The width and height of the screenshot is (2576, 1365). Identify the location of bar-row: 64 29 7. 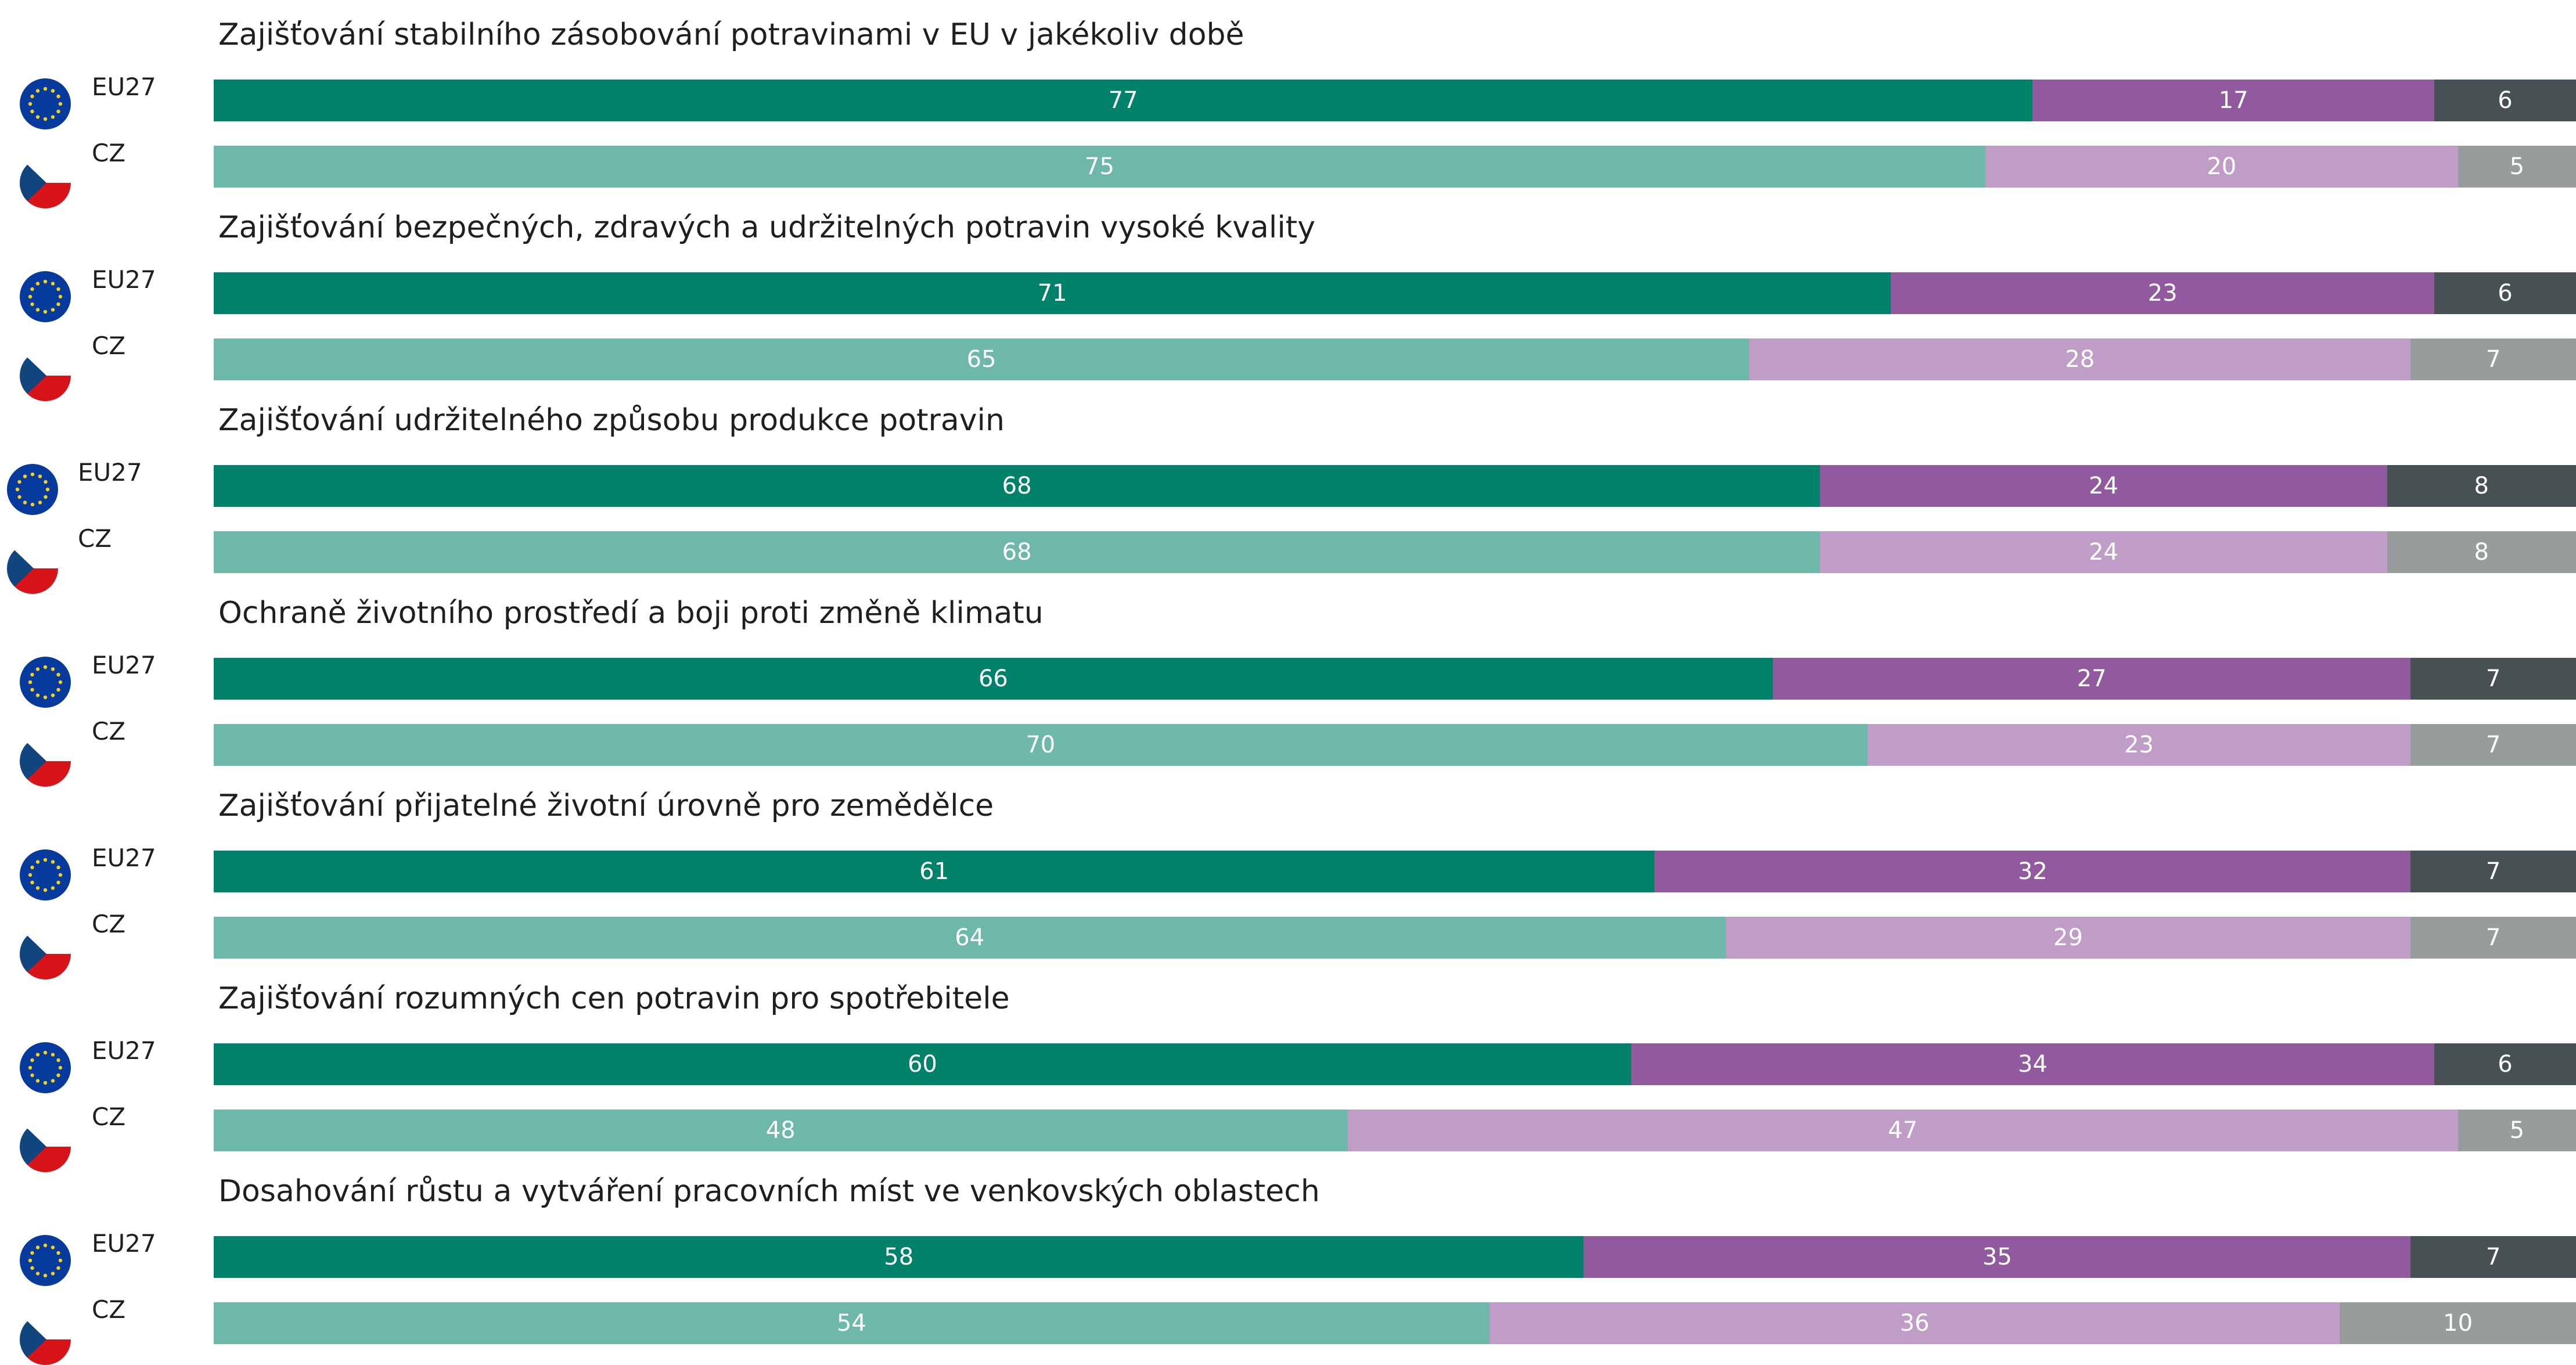
(1395, 938).